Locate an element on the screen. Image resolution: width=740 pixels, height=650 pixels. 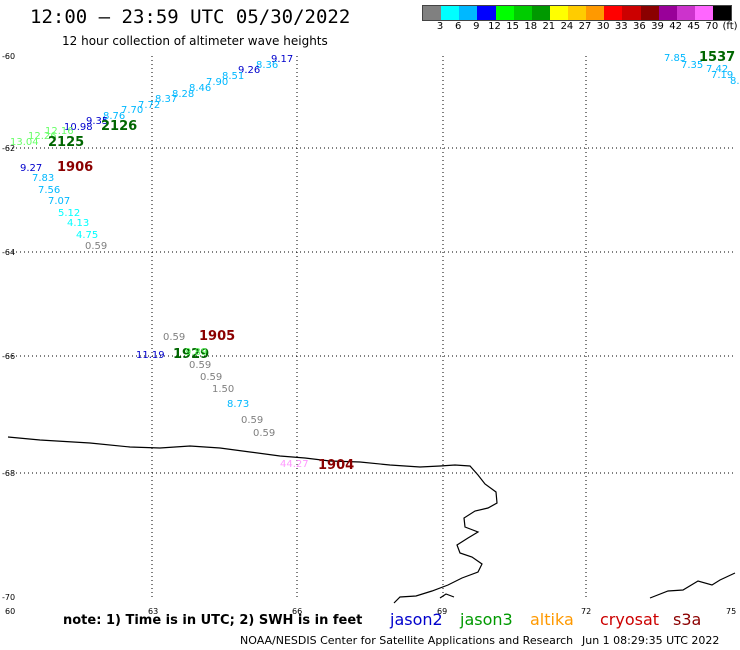
pass-time-label: 2125 is located at coordinates (66, 142).